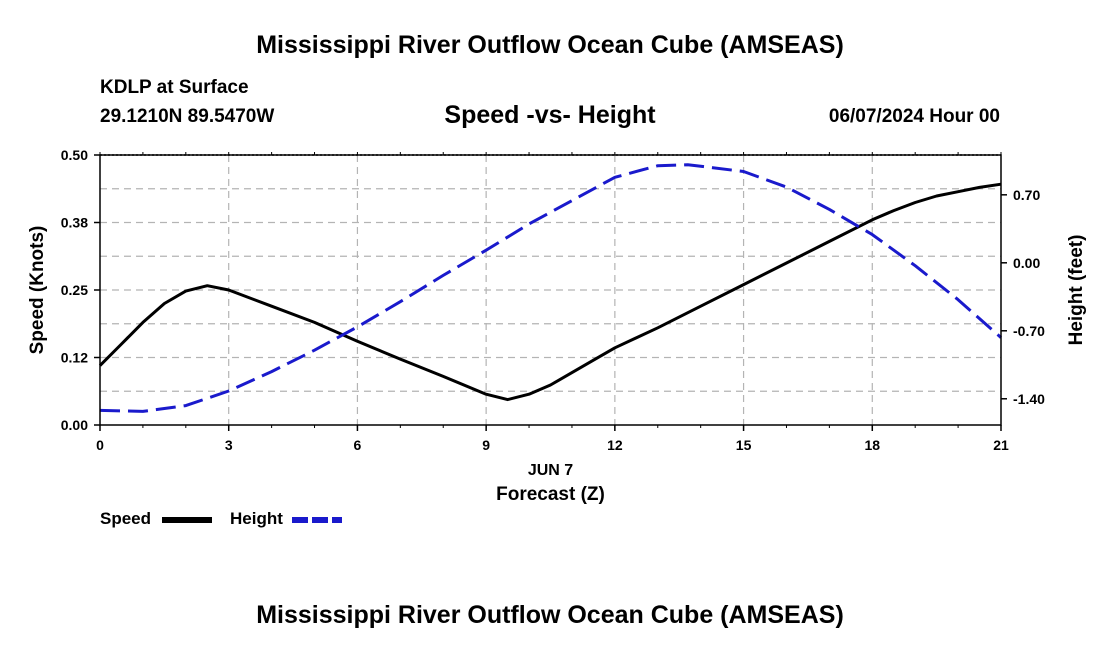 Image resolution: width=1100 pixels, height=650 pixels. What do you see at coordinates (550, 494) in the screenshot?
I see `x-axis-title: Forecast (Z)` at bounding box center [550, 494].